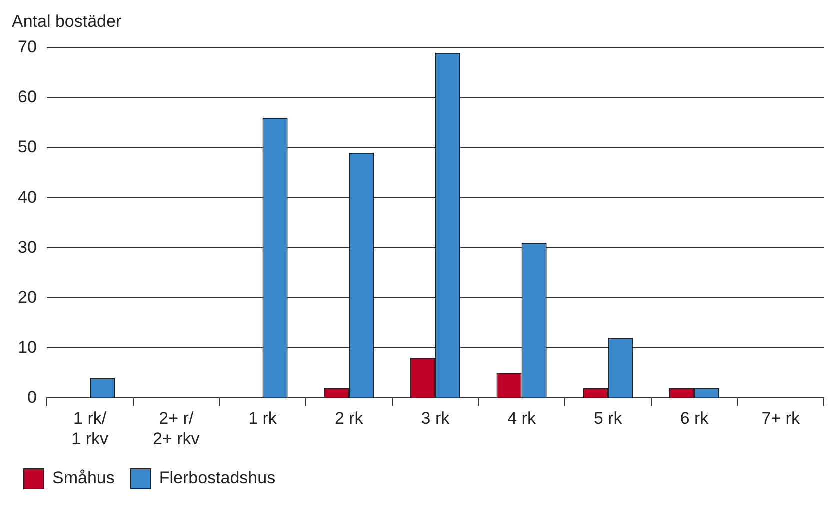 This screenshot has height=507, width=836. Describe the element at coordinates (695, 418) in the screenshot. I see `x-tick-label: 6 rk` at that location.